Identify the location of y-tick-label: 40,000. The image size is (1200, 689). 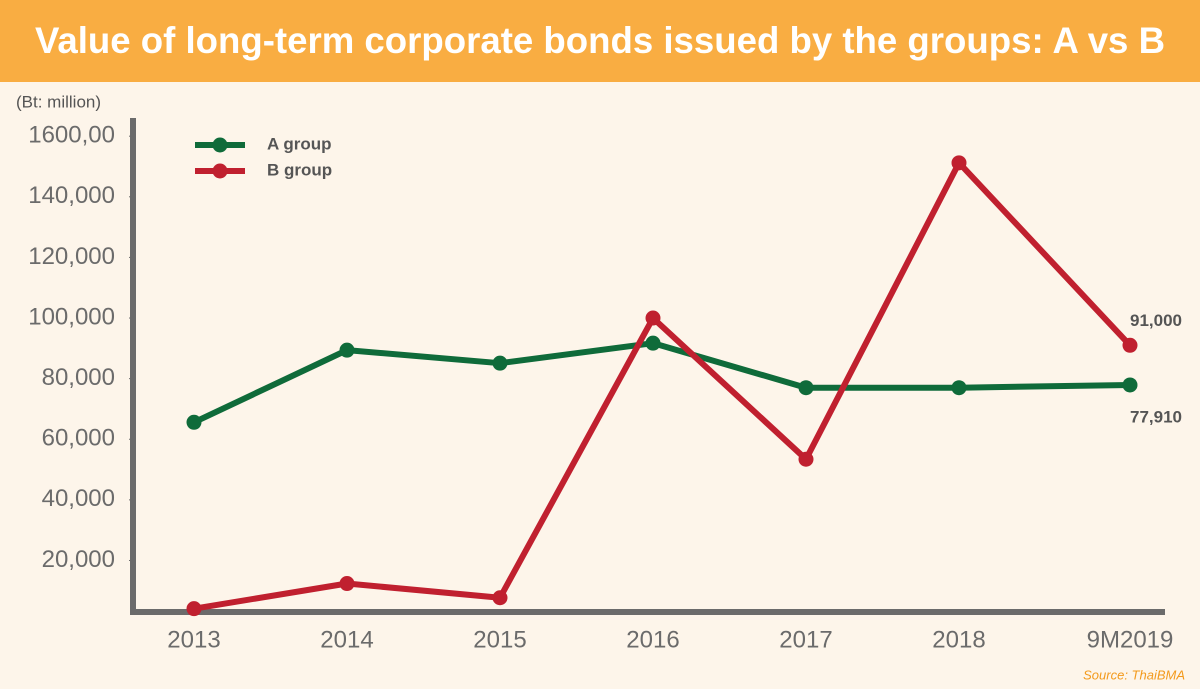
(78, 498).